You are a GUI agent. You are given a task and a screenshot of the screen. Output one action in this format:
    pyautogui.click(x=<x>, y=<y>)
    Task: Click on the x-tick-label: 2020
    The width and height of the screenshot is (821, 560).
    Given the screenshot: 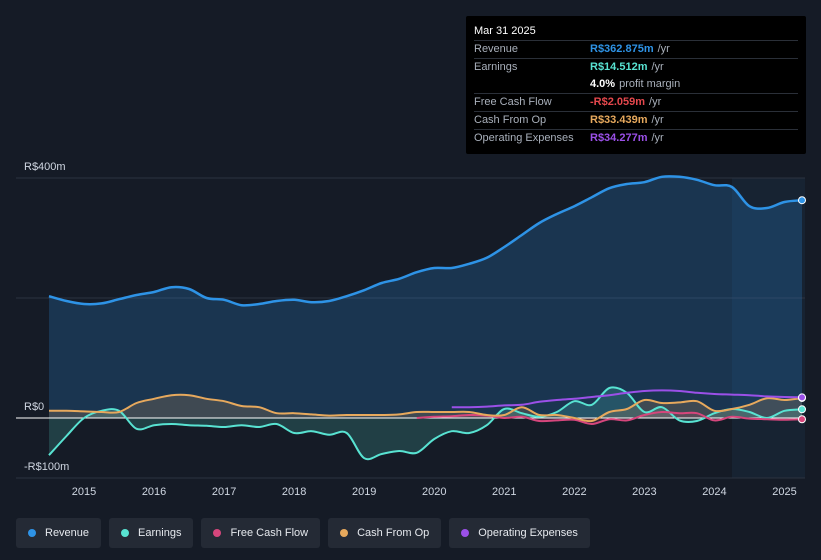 What is the action you would take?
    pyautogui.click(x=434, y=492)
    